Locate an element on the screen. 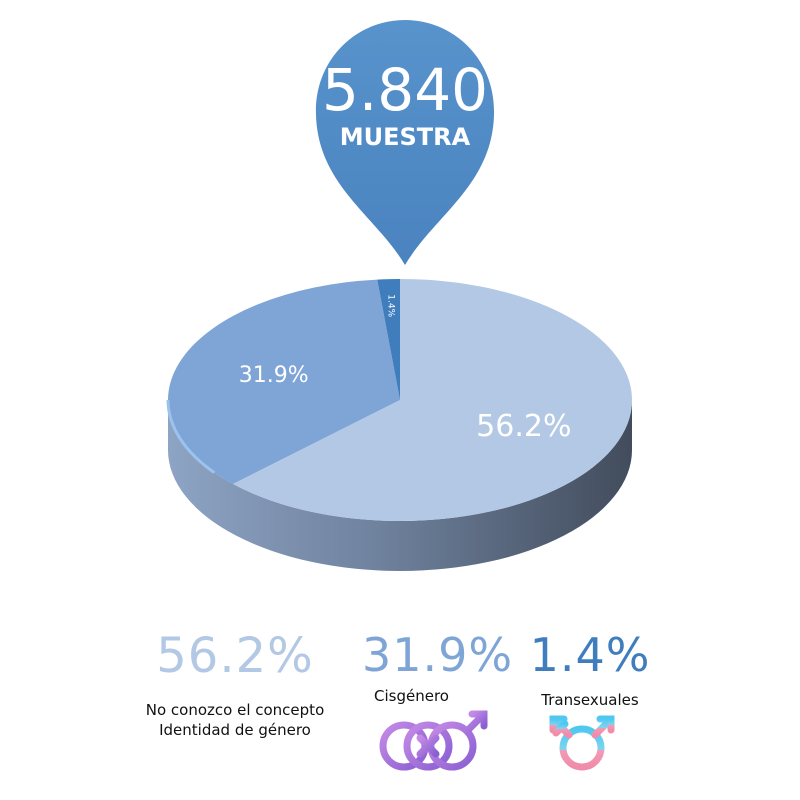  pie-value-label-no-conozco: 56.2% is located at coordinates (523, 426).